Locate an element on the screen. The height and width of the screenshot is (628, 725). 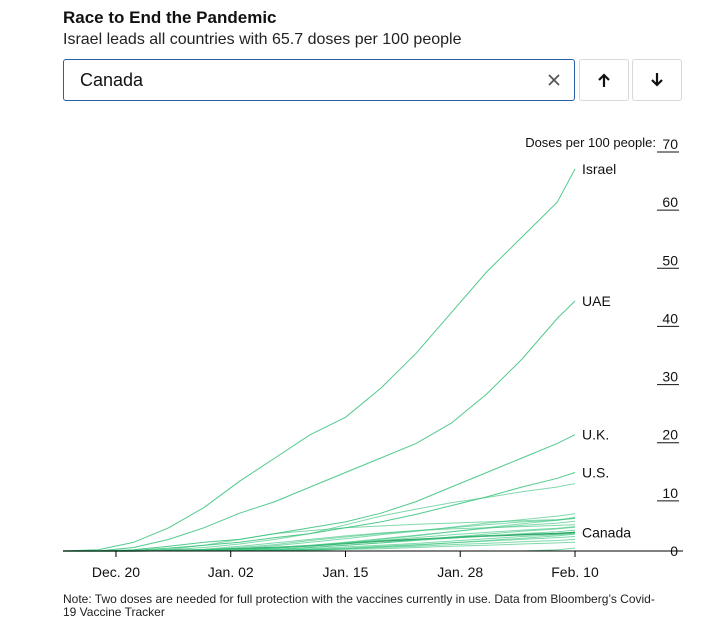
series-label-u-k: U.K. is located at coordinates (595, 435).